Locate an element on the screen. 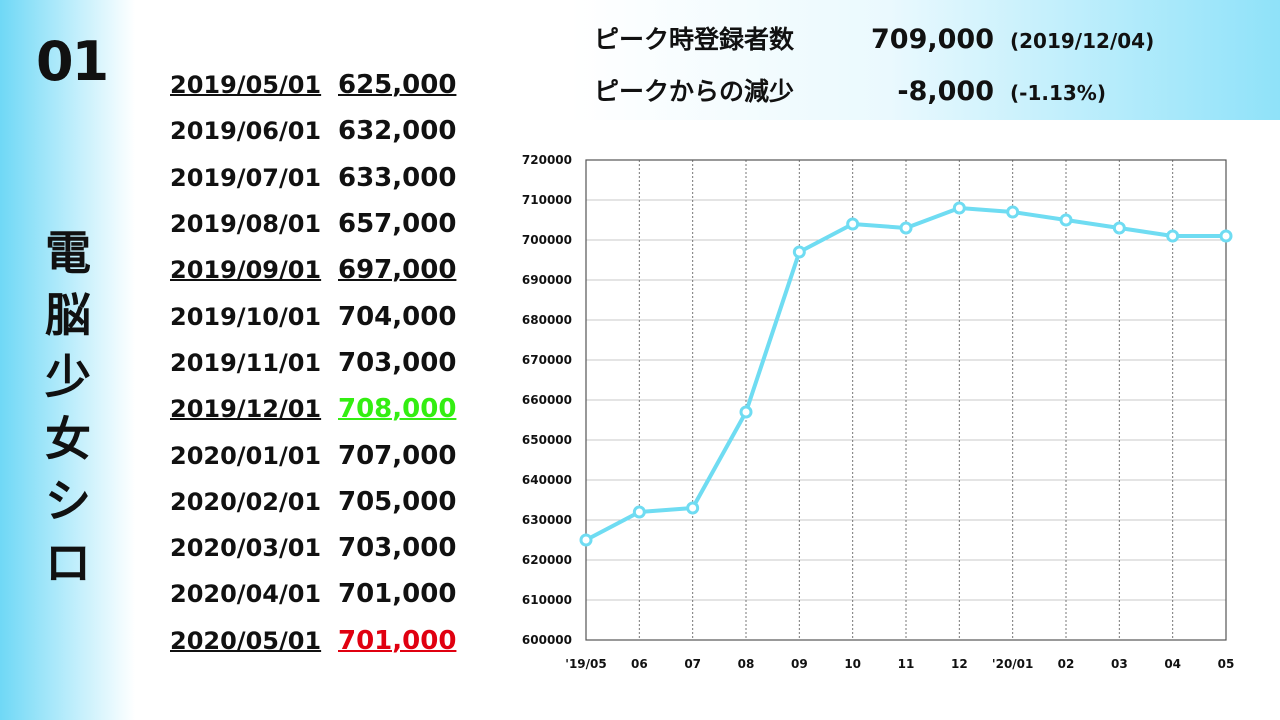 This screenshot has height=720, width=1280. y-tick-label: 610000 is located at coordinates (547, 600).